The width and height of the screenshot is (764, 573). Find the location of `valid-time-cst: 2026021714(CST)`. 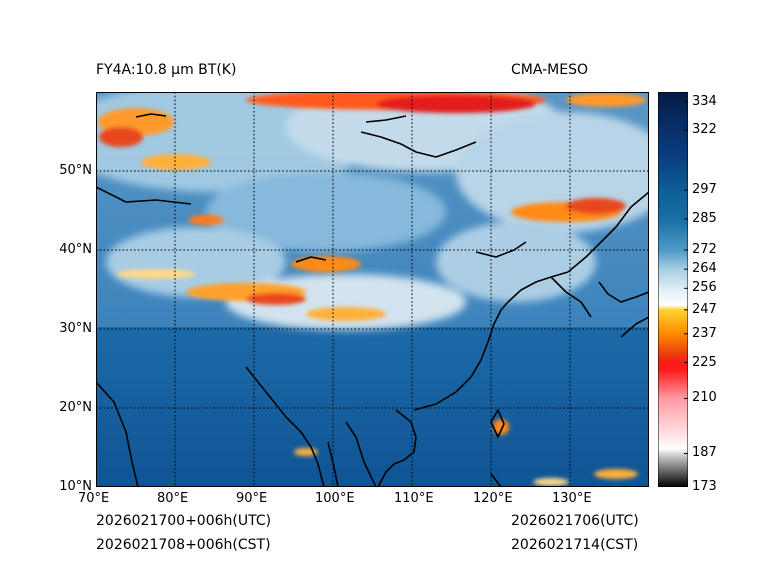

valid-time-cst: 2026021714(CST) is located at coordinates (575, 545).